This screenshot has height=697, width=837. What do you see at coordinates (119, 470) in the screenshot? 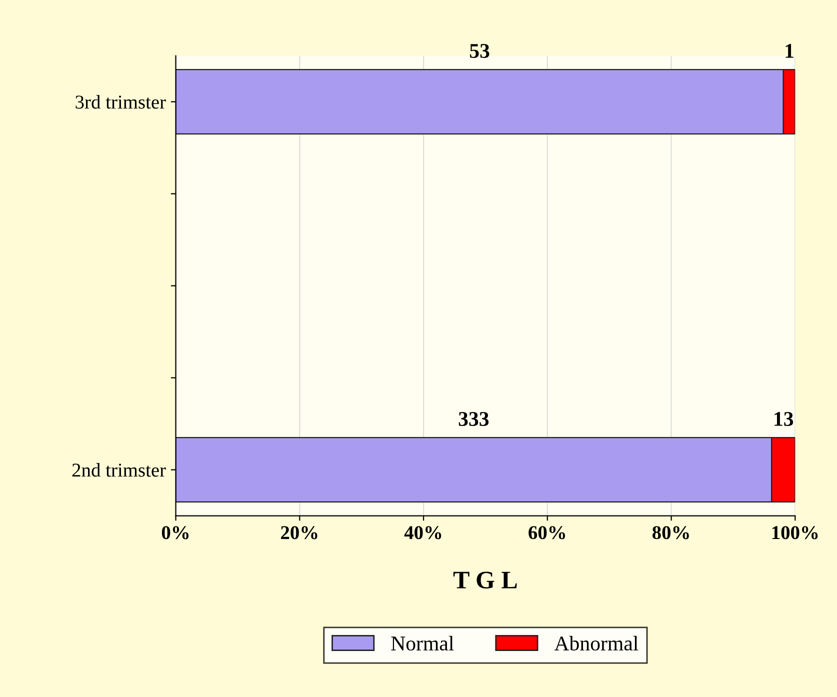
I see `y-tick-label: 2nd trimster` at bounding box center [119, 470].